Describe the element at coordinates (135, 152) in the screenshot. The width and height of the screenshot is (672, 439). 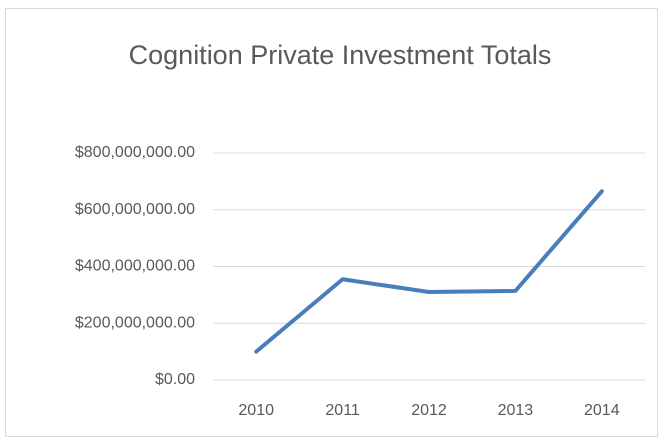
I see `y-tick-label: $800,000,000.00` at that location.